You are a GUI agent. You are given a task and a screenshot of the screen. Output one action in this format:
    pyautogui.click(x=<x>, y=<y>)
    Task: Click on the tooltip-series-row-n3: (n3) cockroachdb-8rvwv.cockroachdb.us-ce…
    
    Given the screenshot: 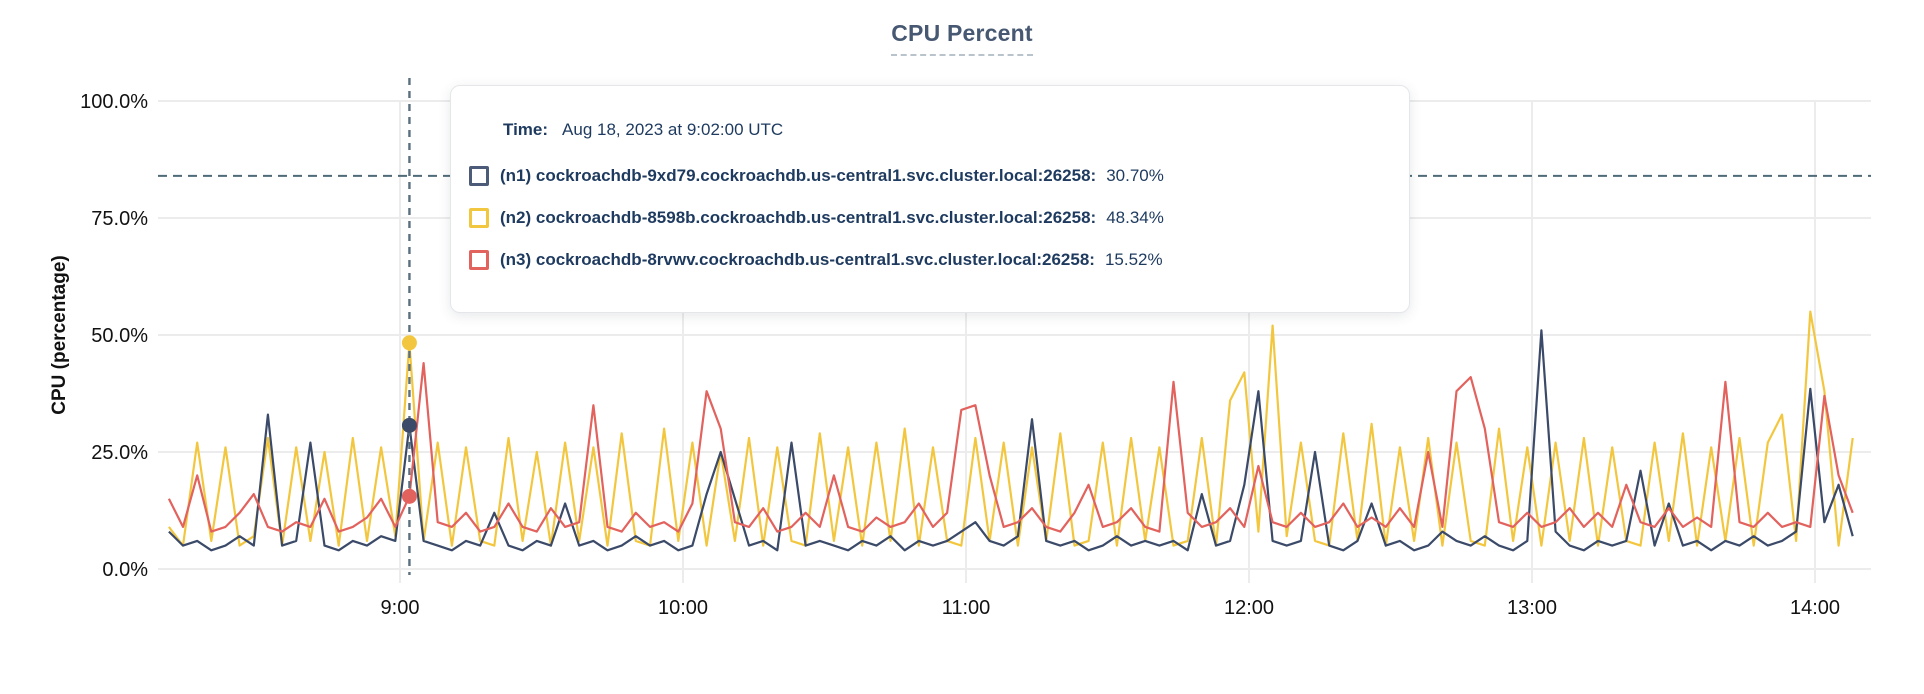 What is the action you would take?
    pyautogui.click(x=939, y=260)
    